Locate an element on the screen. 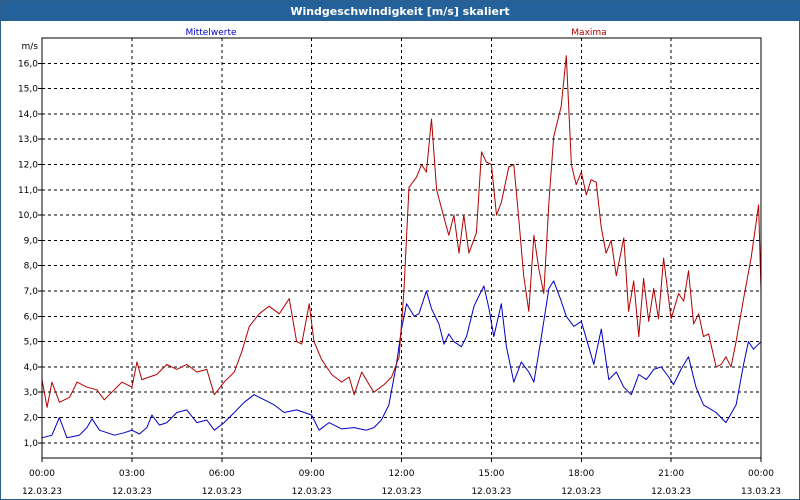 Image resolution: width=800 pixels, height=500 pixels. y-axis-label: m/s is located at coordinates (30, 47).